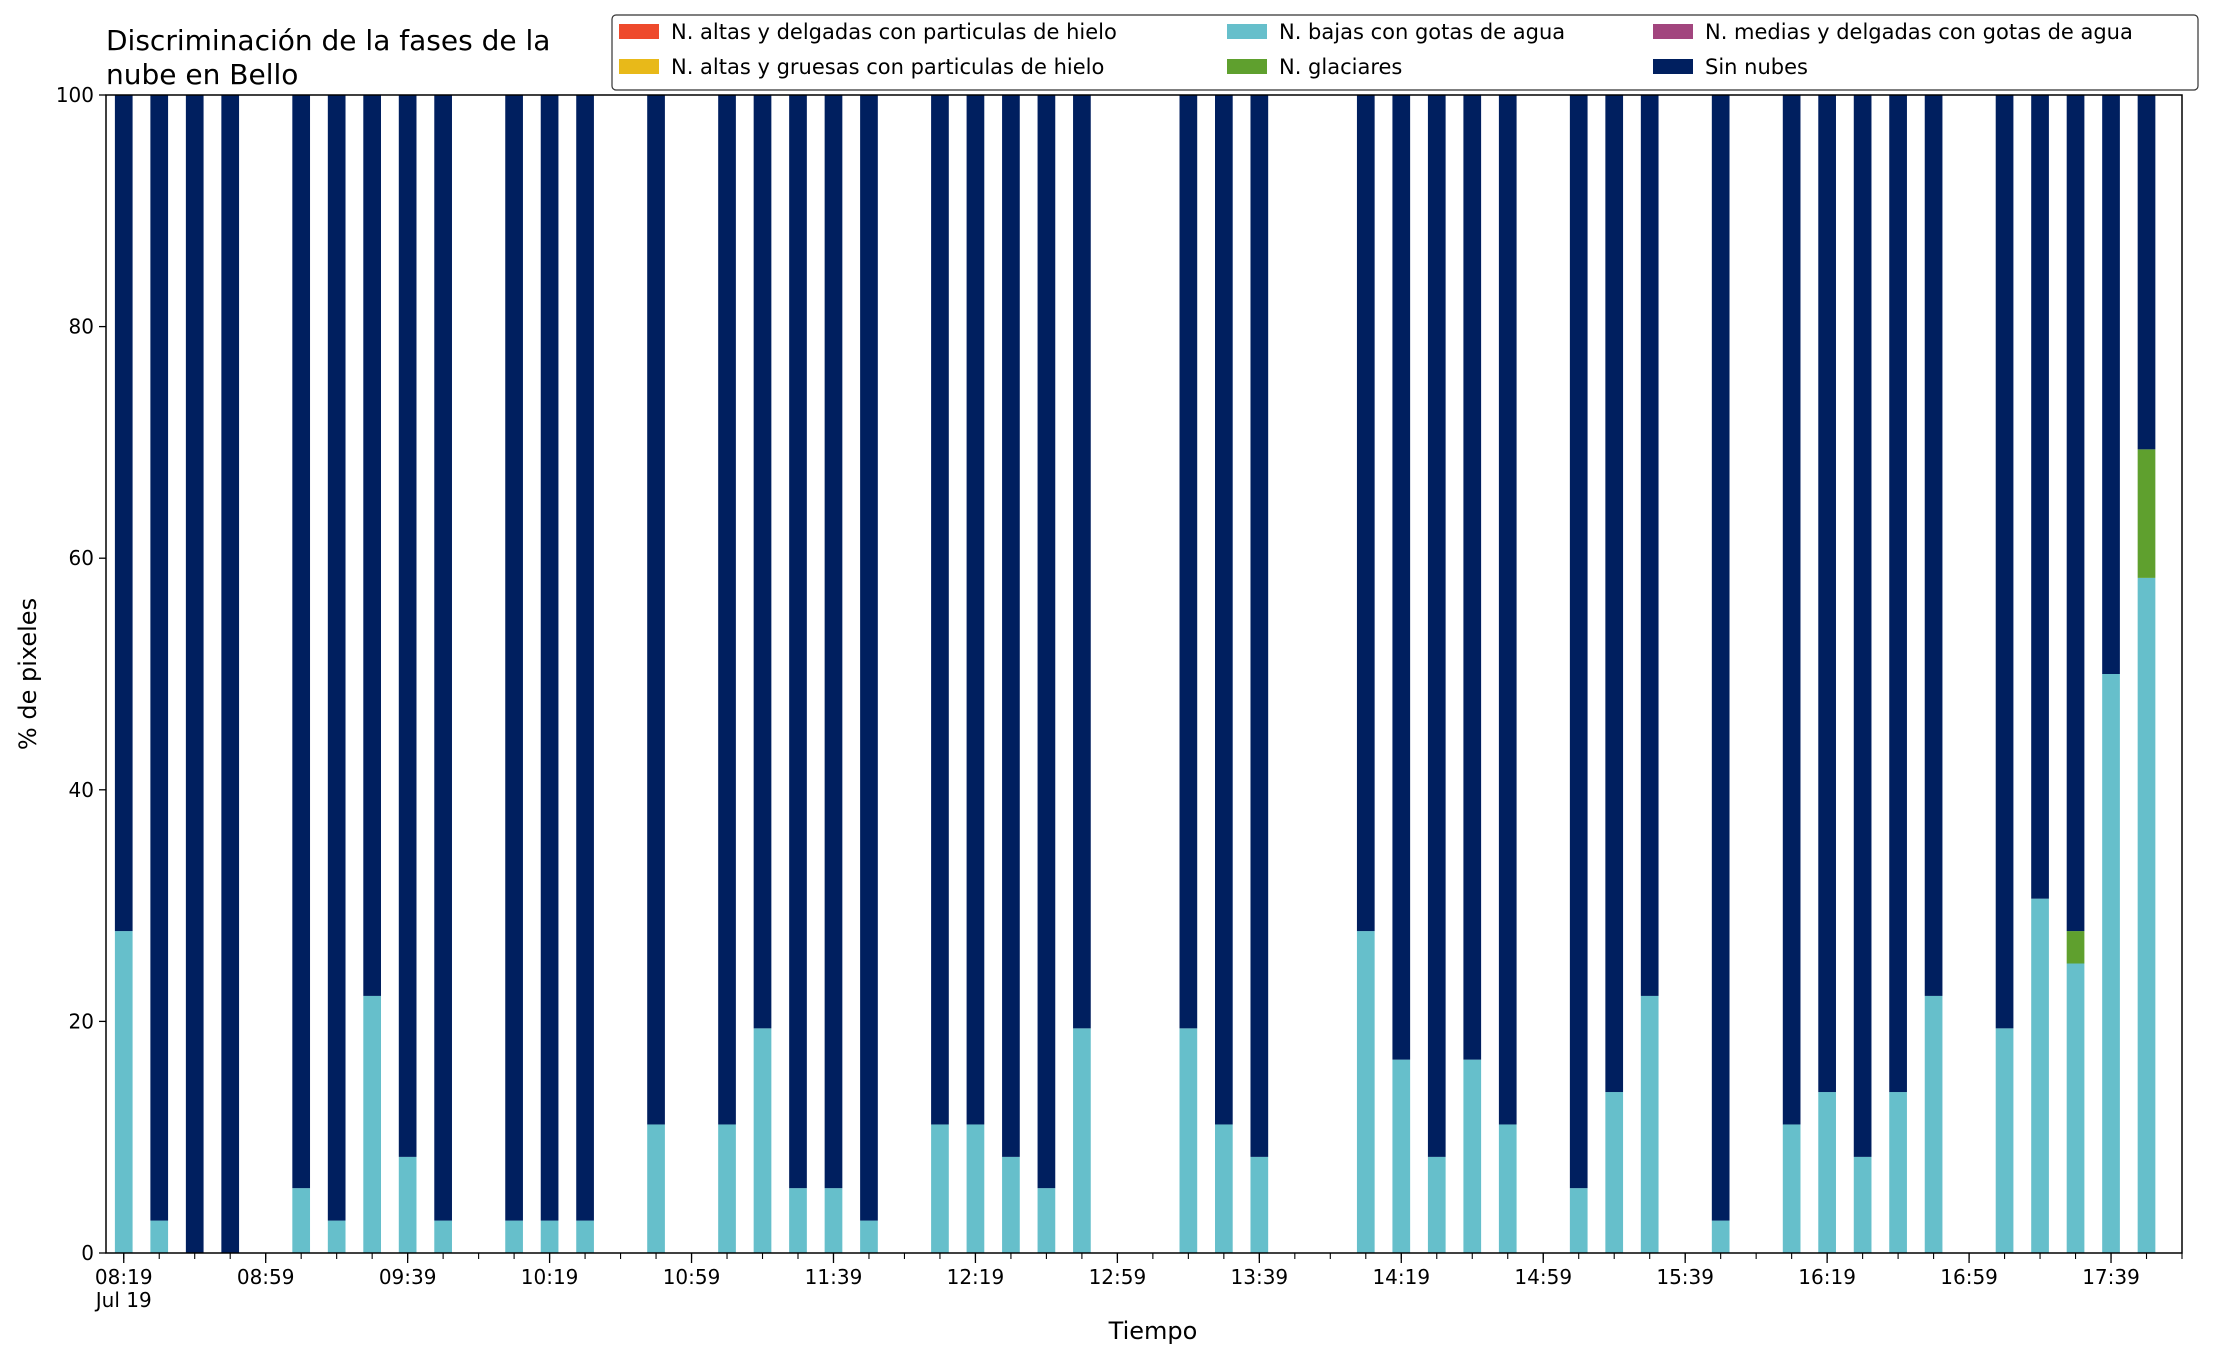 This screenshot has width=2216, height=1355. Describe the element at coordinates (81, 790) in the screenshot. I see `y-tick-label-40: 40` at that location.